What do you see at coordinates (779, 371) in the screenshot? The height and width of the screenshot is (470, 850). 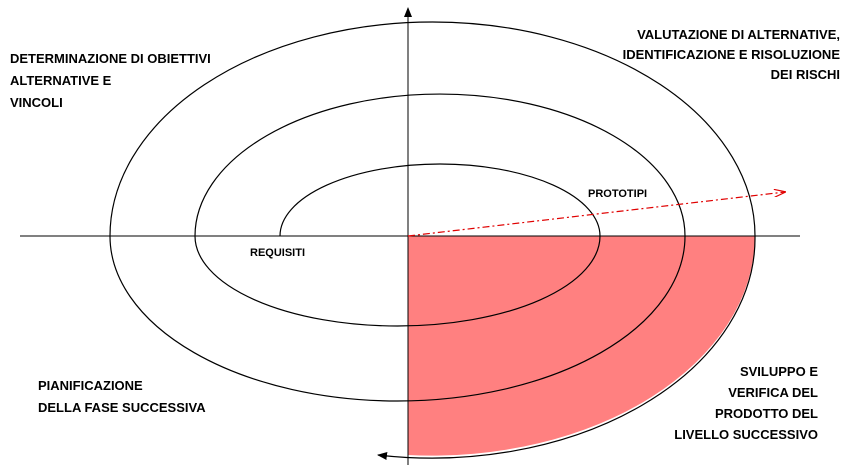 I see `label-line: SVILUPPO E` at bounding box center [779, 371].